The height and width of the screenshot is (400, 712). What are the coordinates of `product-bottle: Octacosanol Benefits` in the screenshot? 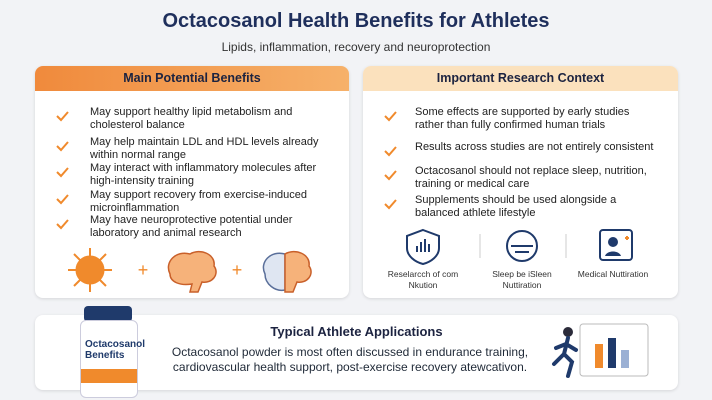 It's located at (112, 352).